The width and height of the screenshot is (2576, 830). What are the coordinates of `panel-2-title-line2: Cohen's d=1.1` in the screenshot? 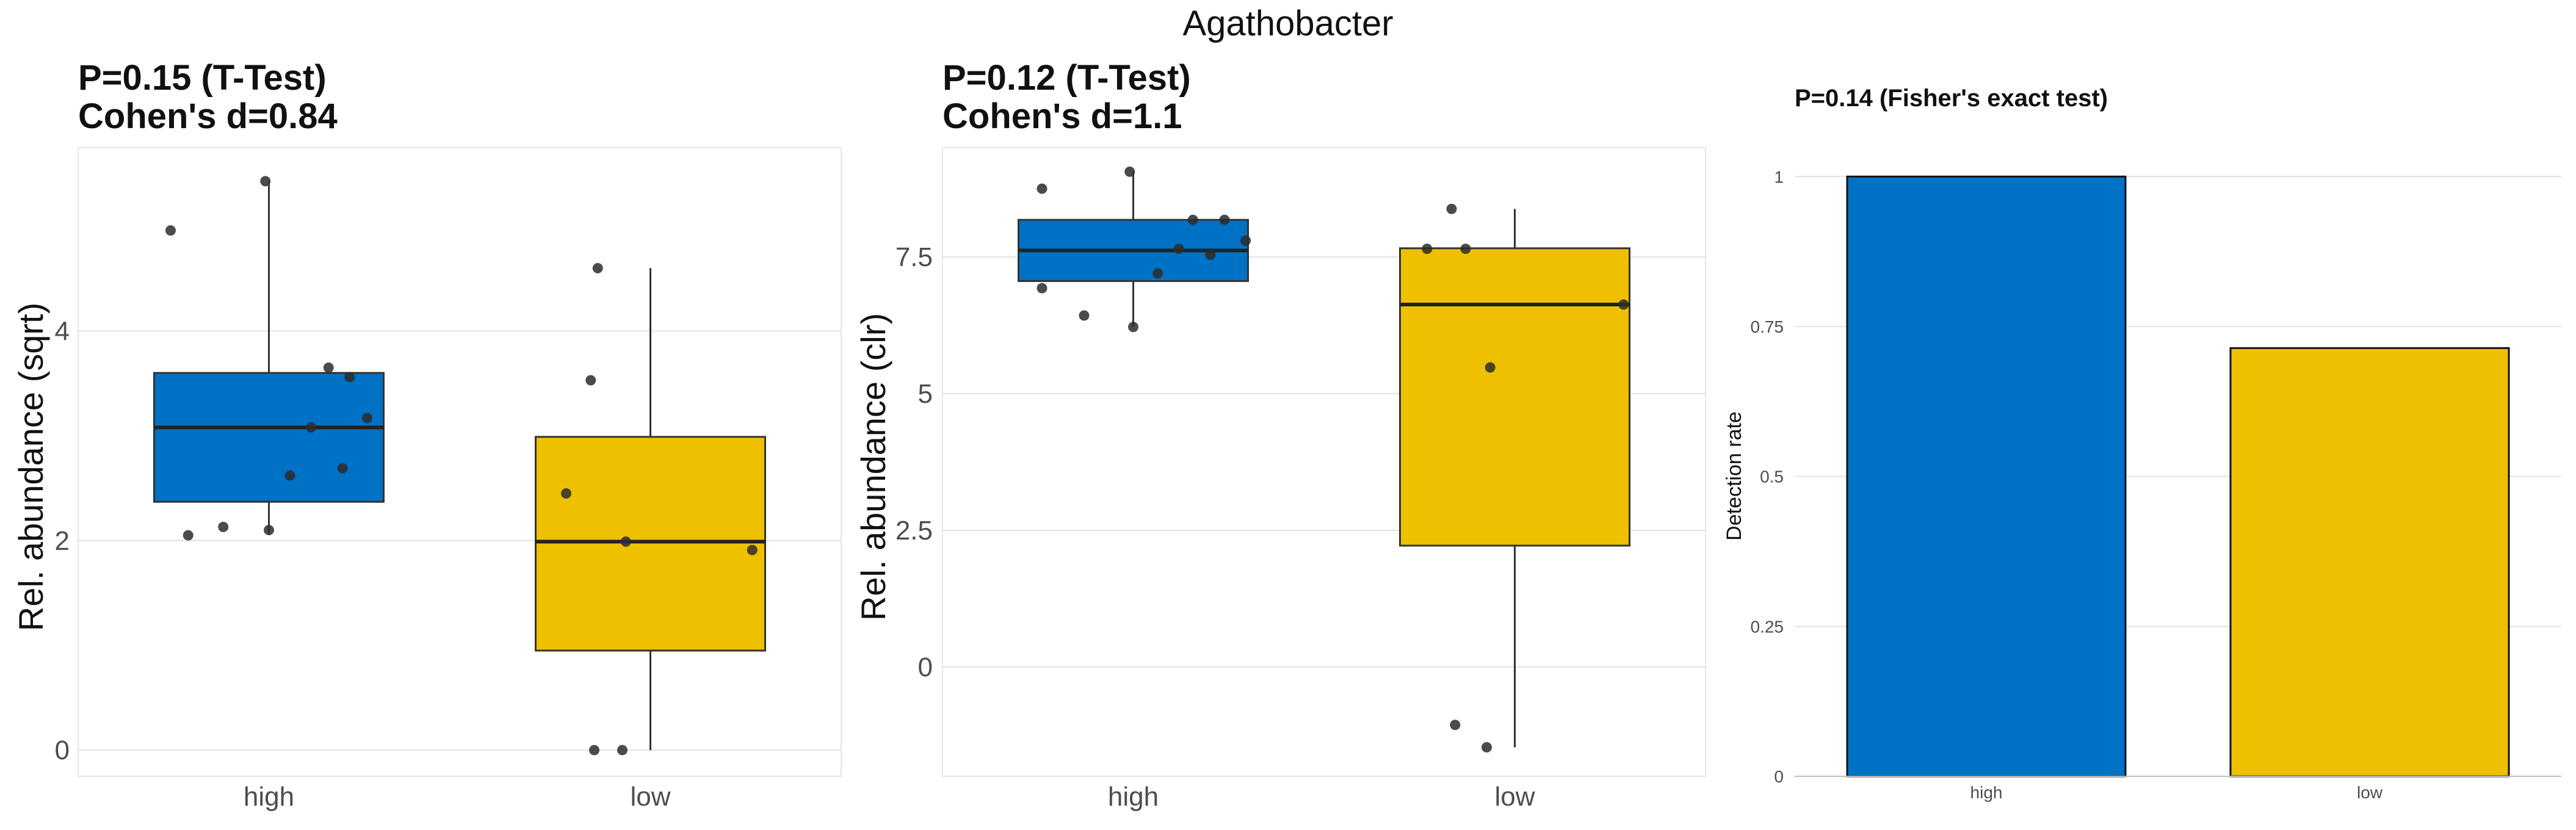 It's located at (1062, 116).